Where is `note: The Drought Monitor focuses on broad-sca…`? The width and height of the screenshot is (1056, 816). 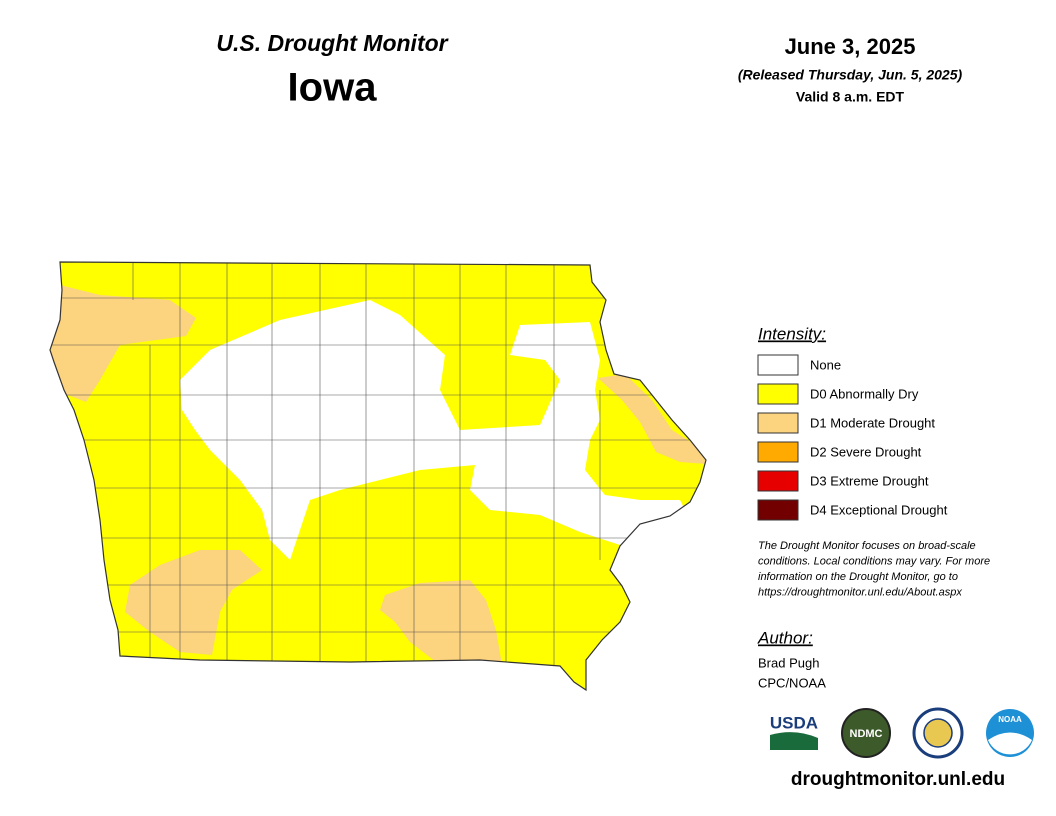 note: The Drought Monitor focuses on broad-sca… is located at coordinates (874, 569).